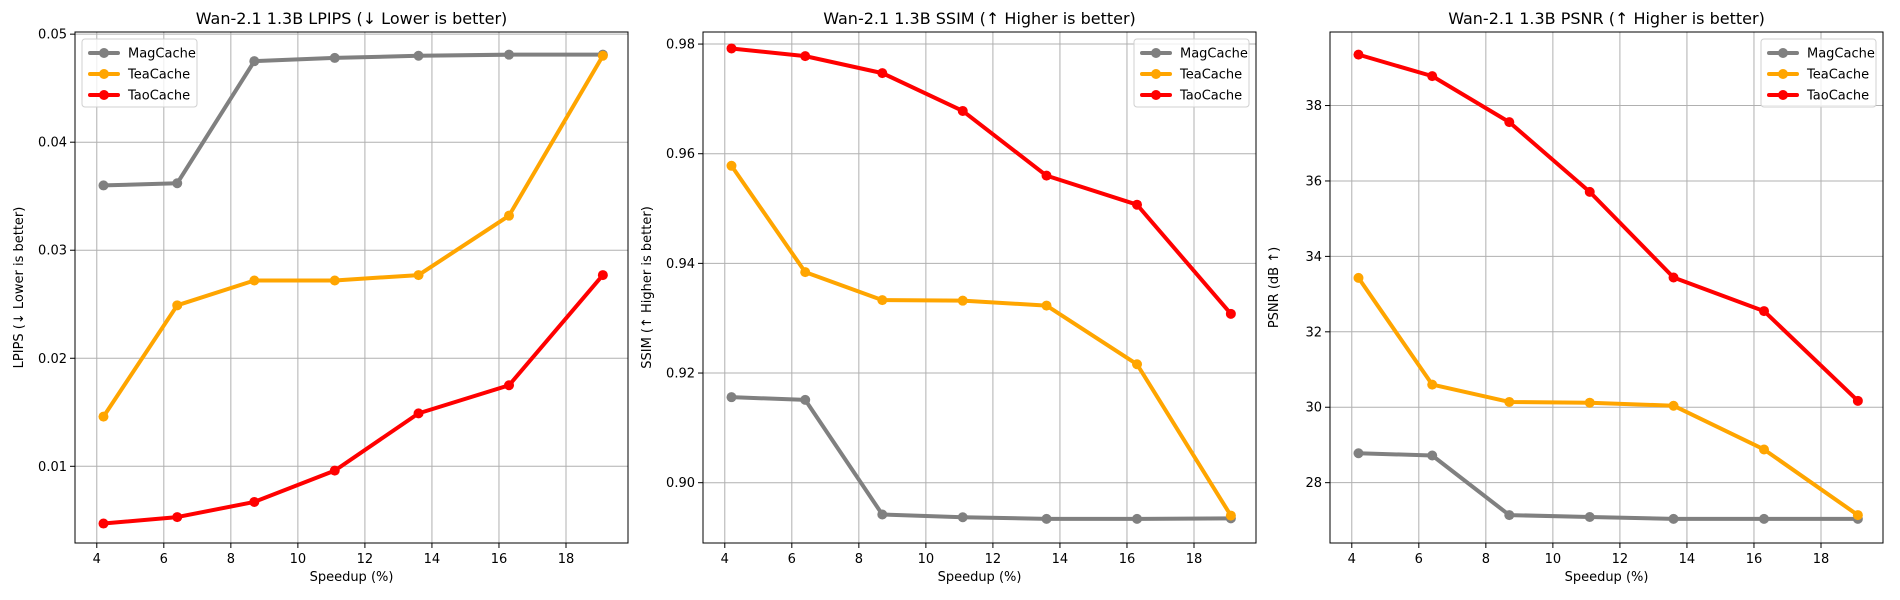  Describe the element at coordinates (1313, 483) in the screenshot. I see `y-tick-label: 28` at that location.